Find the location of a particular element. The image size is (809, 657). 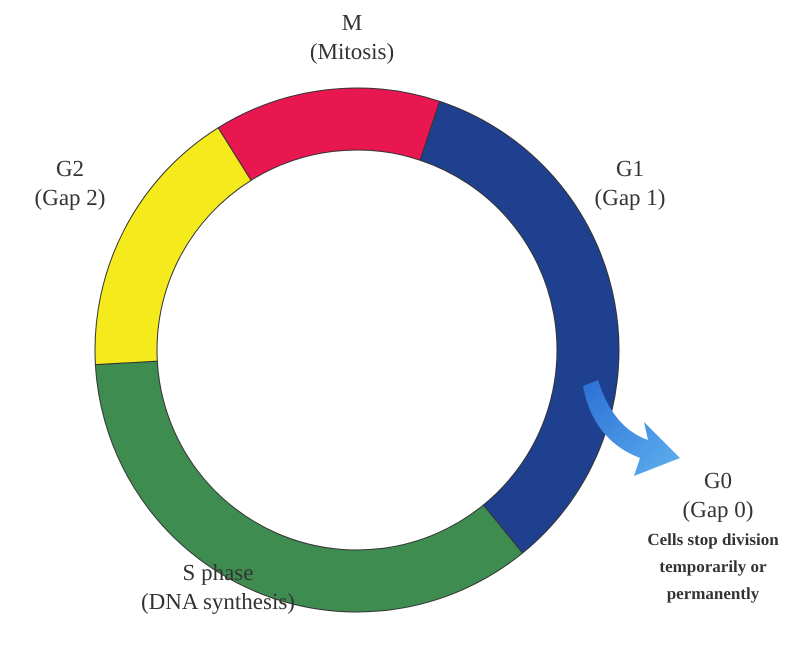

slice-label: G2 (Gap 2) is located at coordinates (70, 183).